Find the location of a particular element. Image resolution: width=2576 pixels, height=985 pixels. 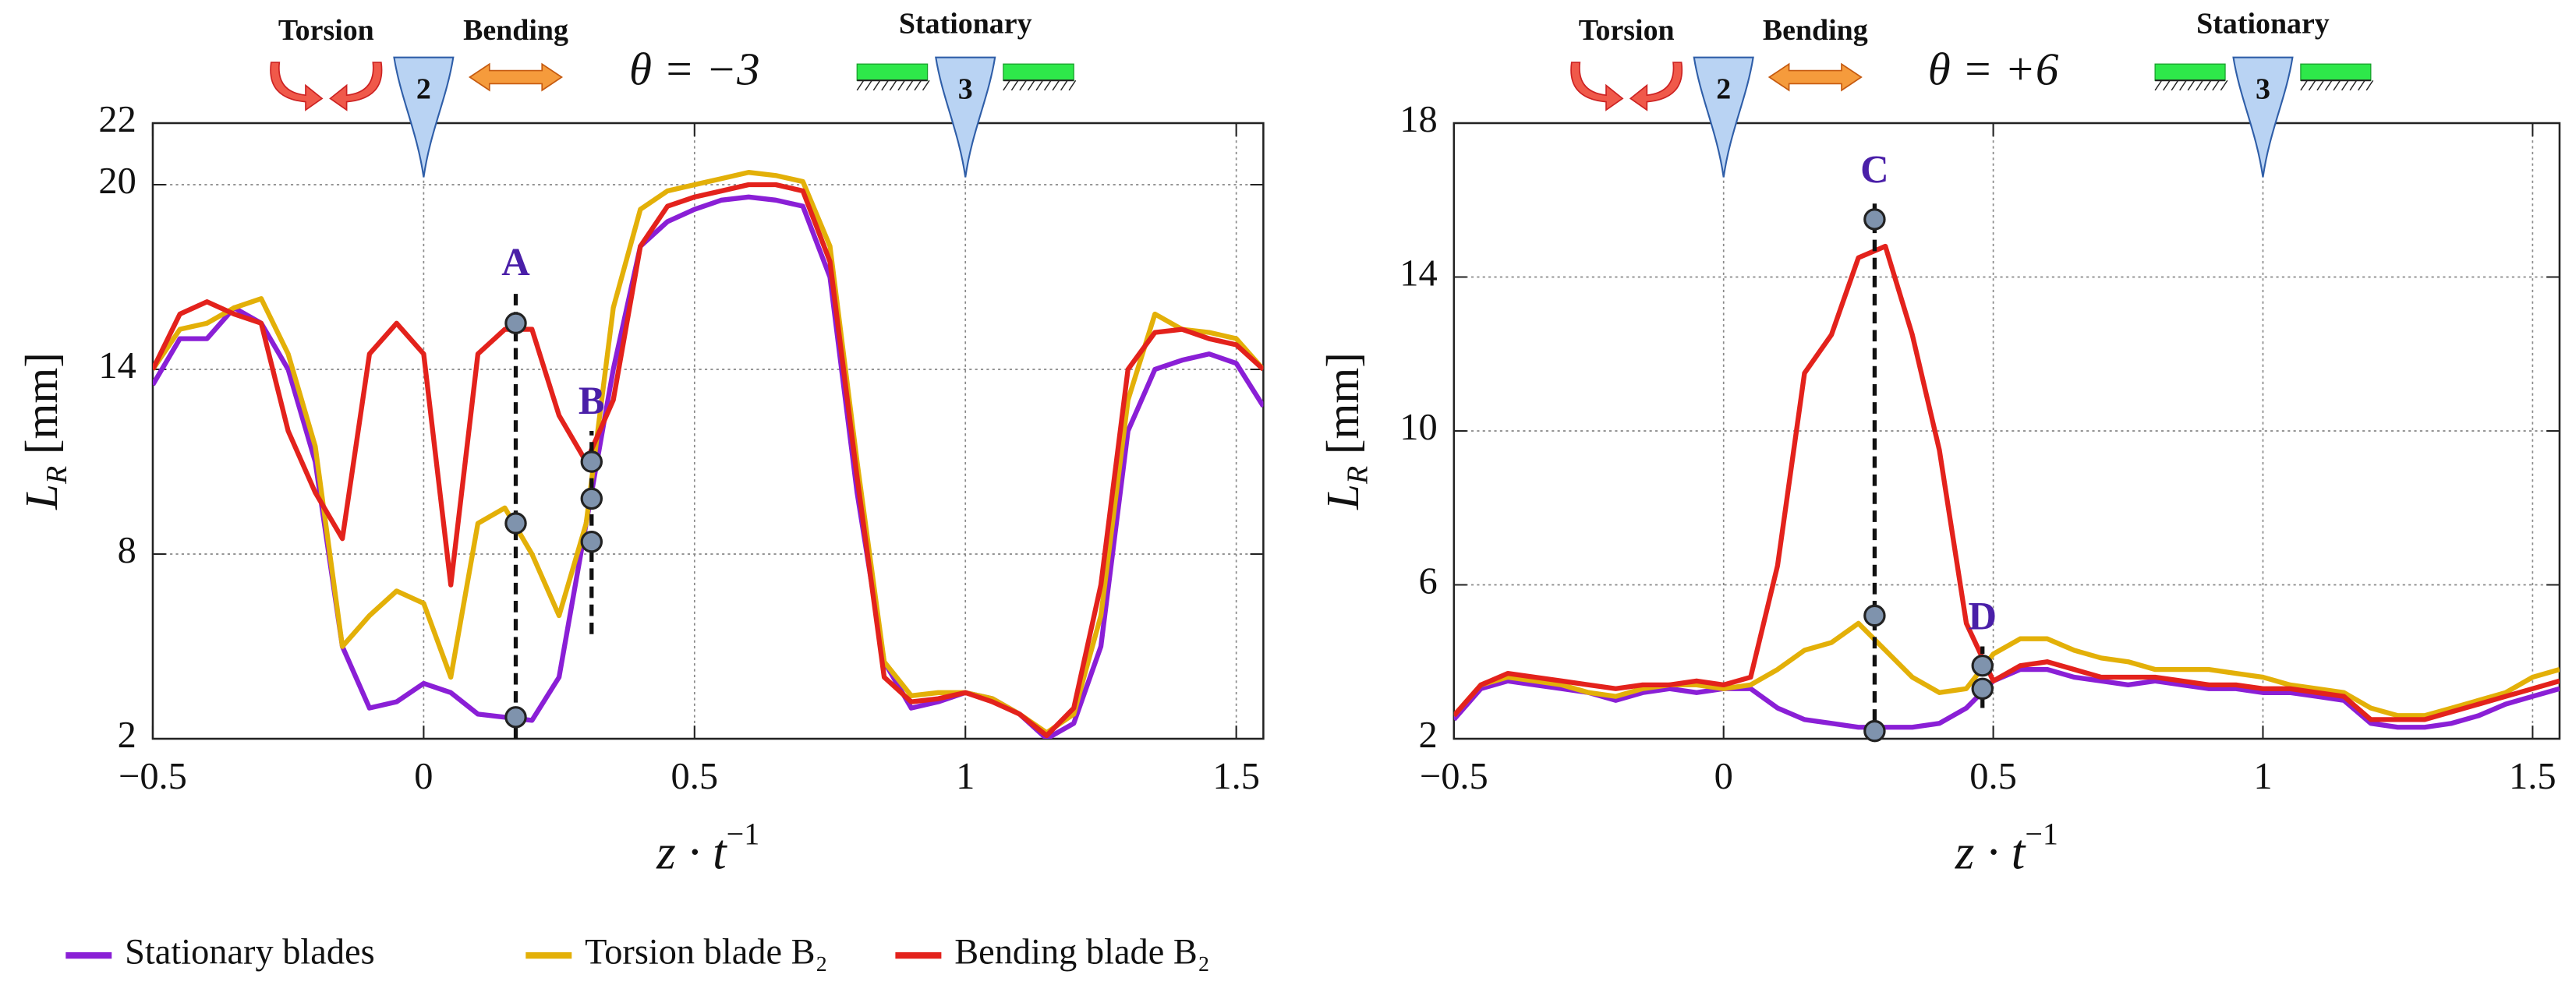

y-tick-label: 6 is located at coordinates (1428, 581).